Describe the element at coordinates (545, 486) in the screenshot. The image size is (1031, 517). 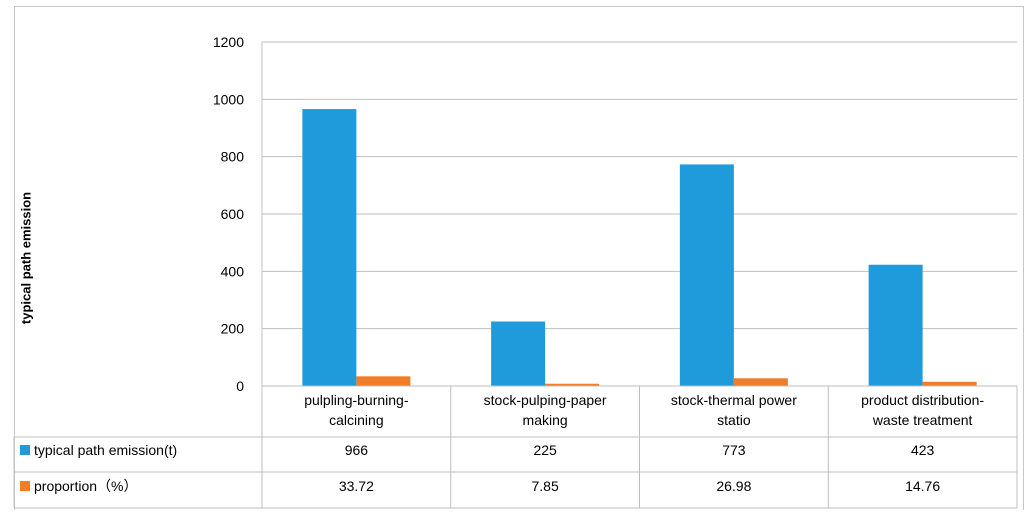
I see `data-label: 7.85` at that location.